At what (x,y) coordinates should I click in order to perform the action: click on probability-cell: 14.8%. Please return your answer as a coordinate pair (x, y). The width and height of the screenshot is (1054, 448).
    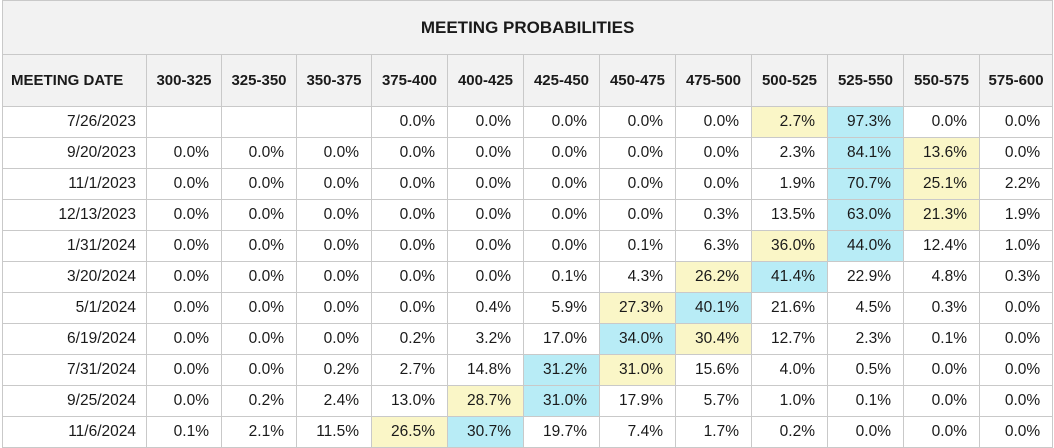
    Looking at the image, I should click on (485, 370).